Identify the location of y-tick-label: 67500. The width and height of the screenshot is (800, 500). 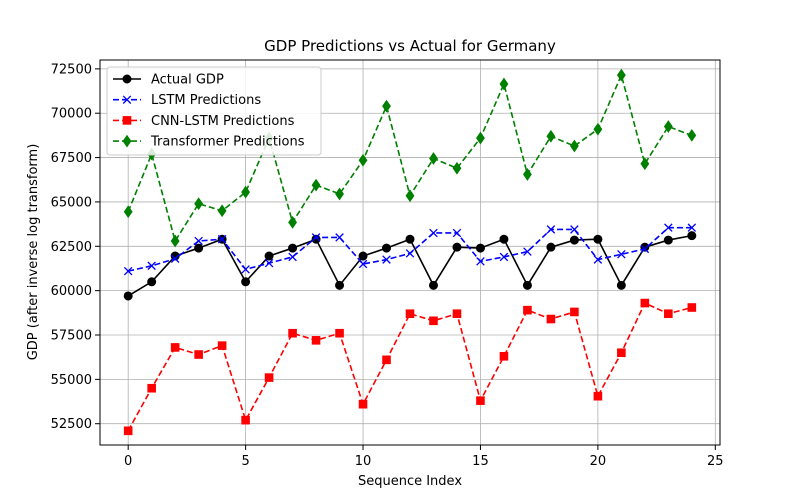
(71, 158).